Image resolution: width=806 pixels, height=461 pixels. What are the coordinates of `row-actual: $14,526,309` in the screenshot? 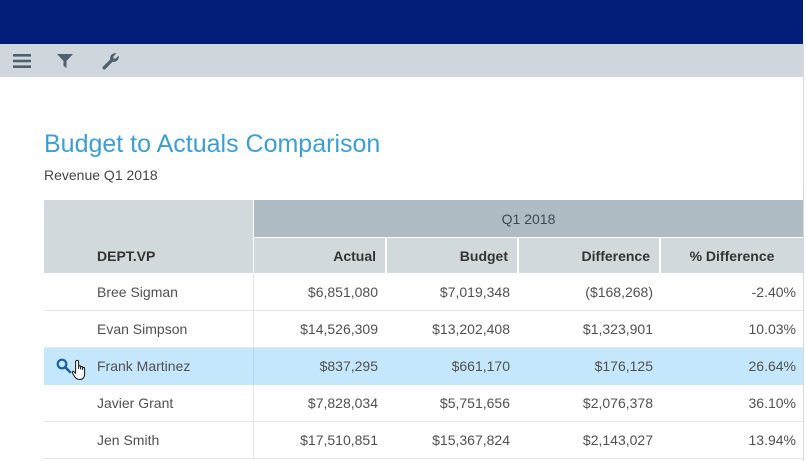 It's located at (339, 329).